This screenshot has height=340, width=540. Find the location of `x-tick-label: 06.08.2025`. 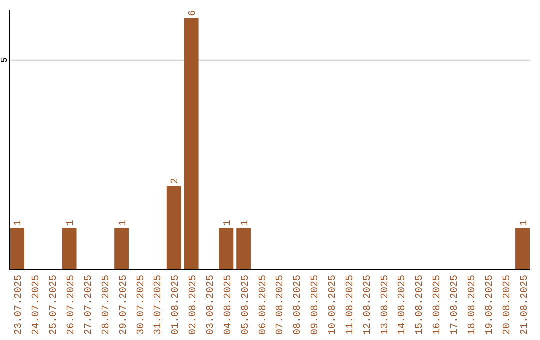

x-tick-label: 06.08.2025 is located at coordinates (264, 305).